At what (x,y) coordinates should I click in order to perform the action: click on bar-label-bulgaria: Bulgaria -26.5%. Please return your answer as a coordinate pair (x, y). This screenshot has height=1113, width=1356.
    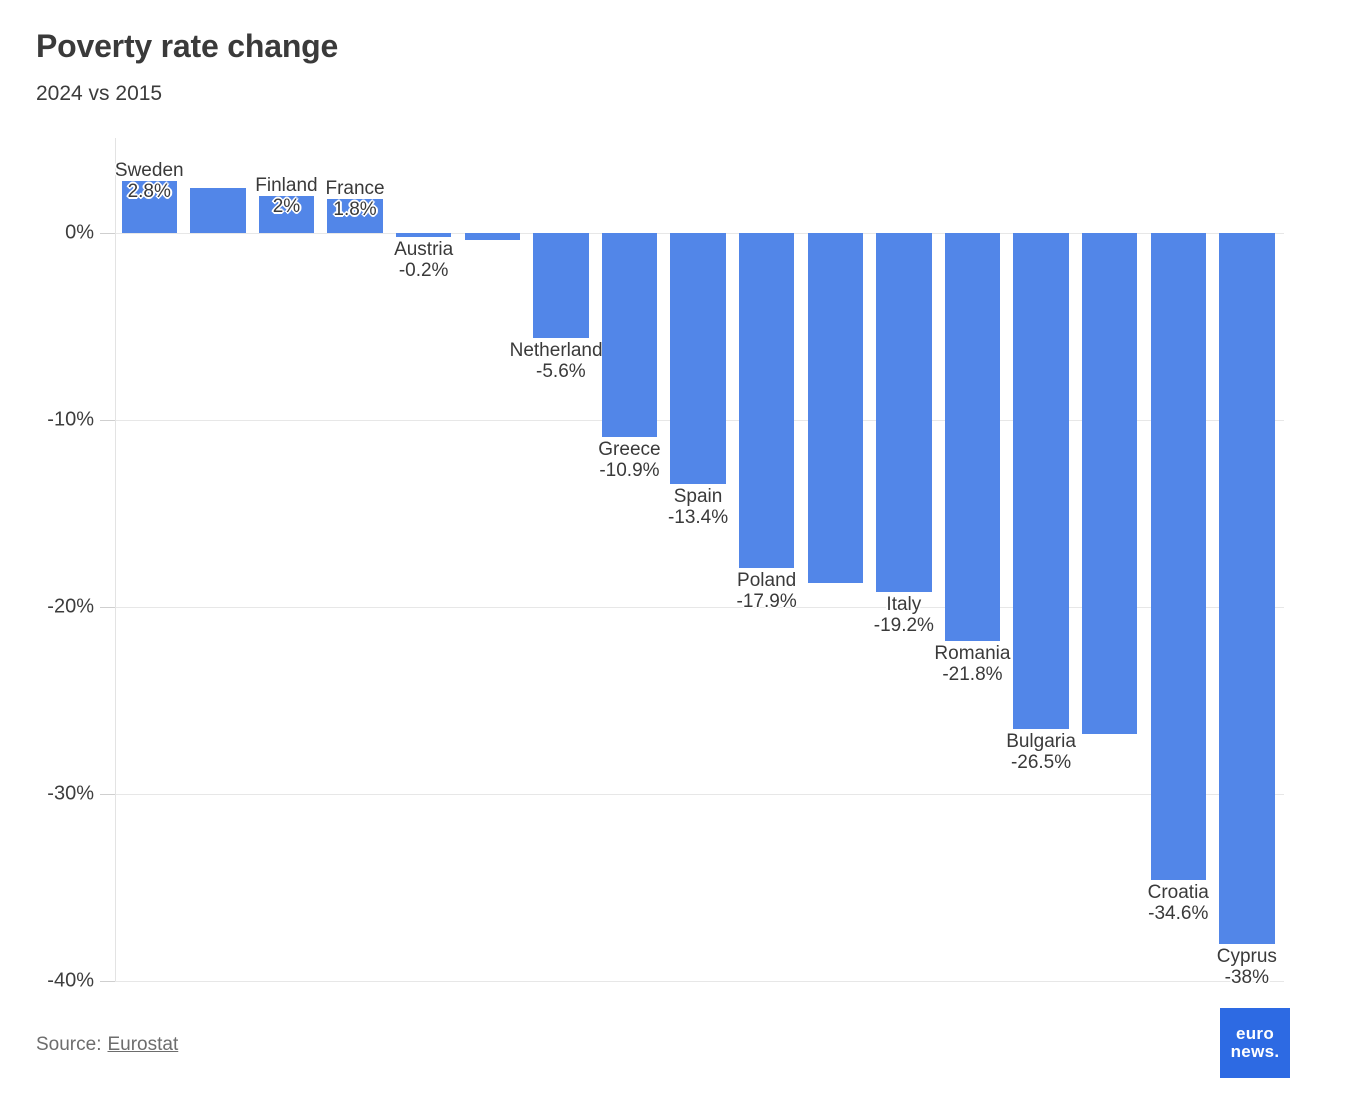
    Looking at the image, I should click on (1041, 752).